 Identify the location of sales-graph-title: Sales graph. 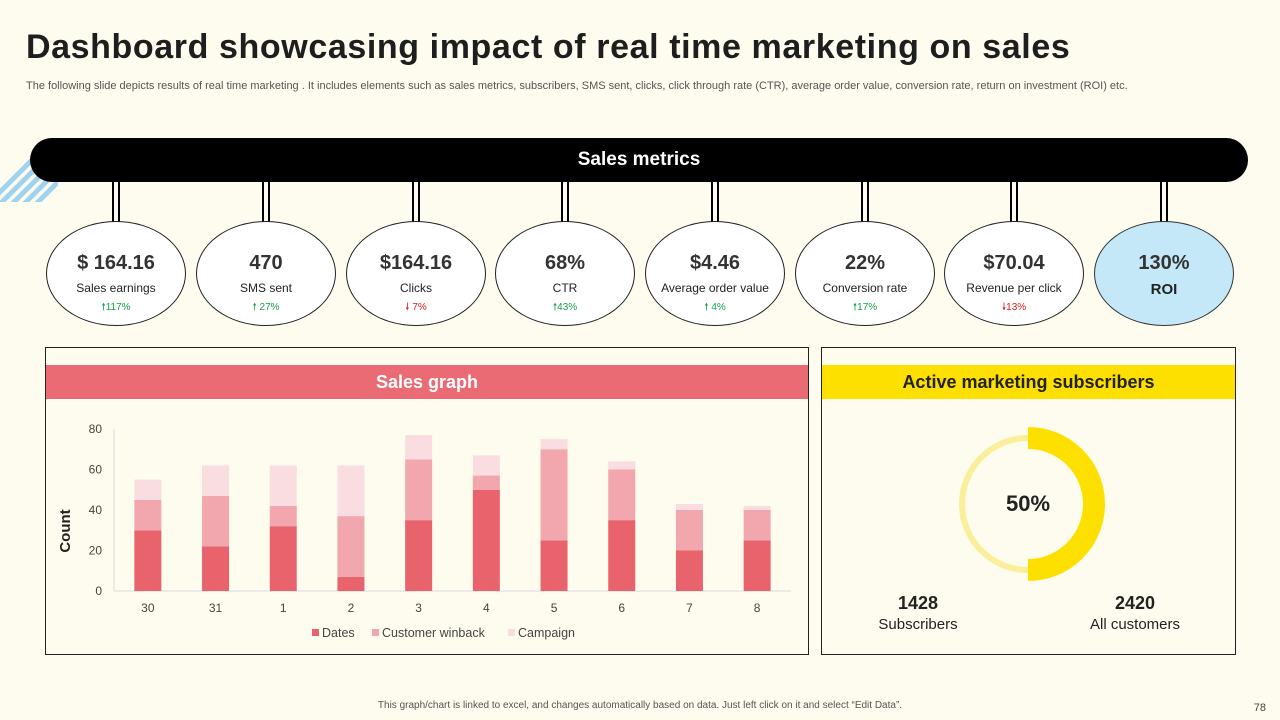
(427, 382).